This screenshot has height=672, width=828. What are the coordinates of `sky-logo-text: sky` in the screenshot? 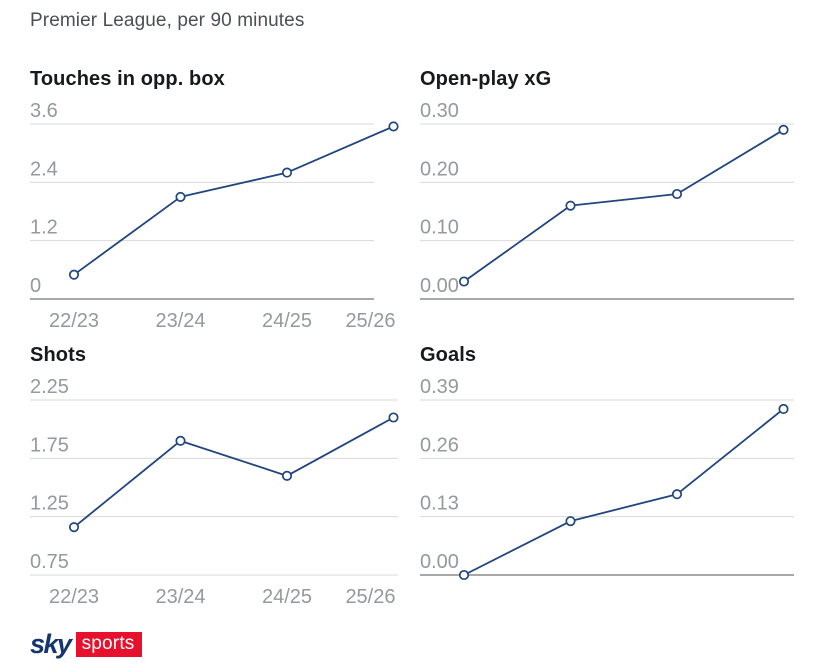 It's located at (51, 644).